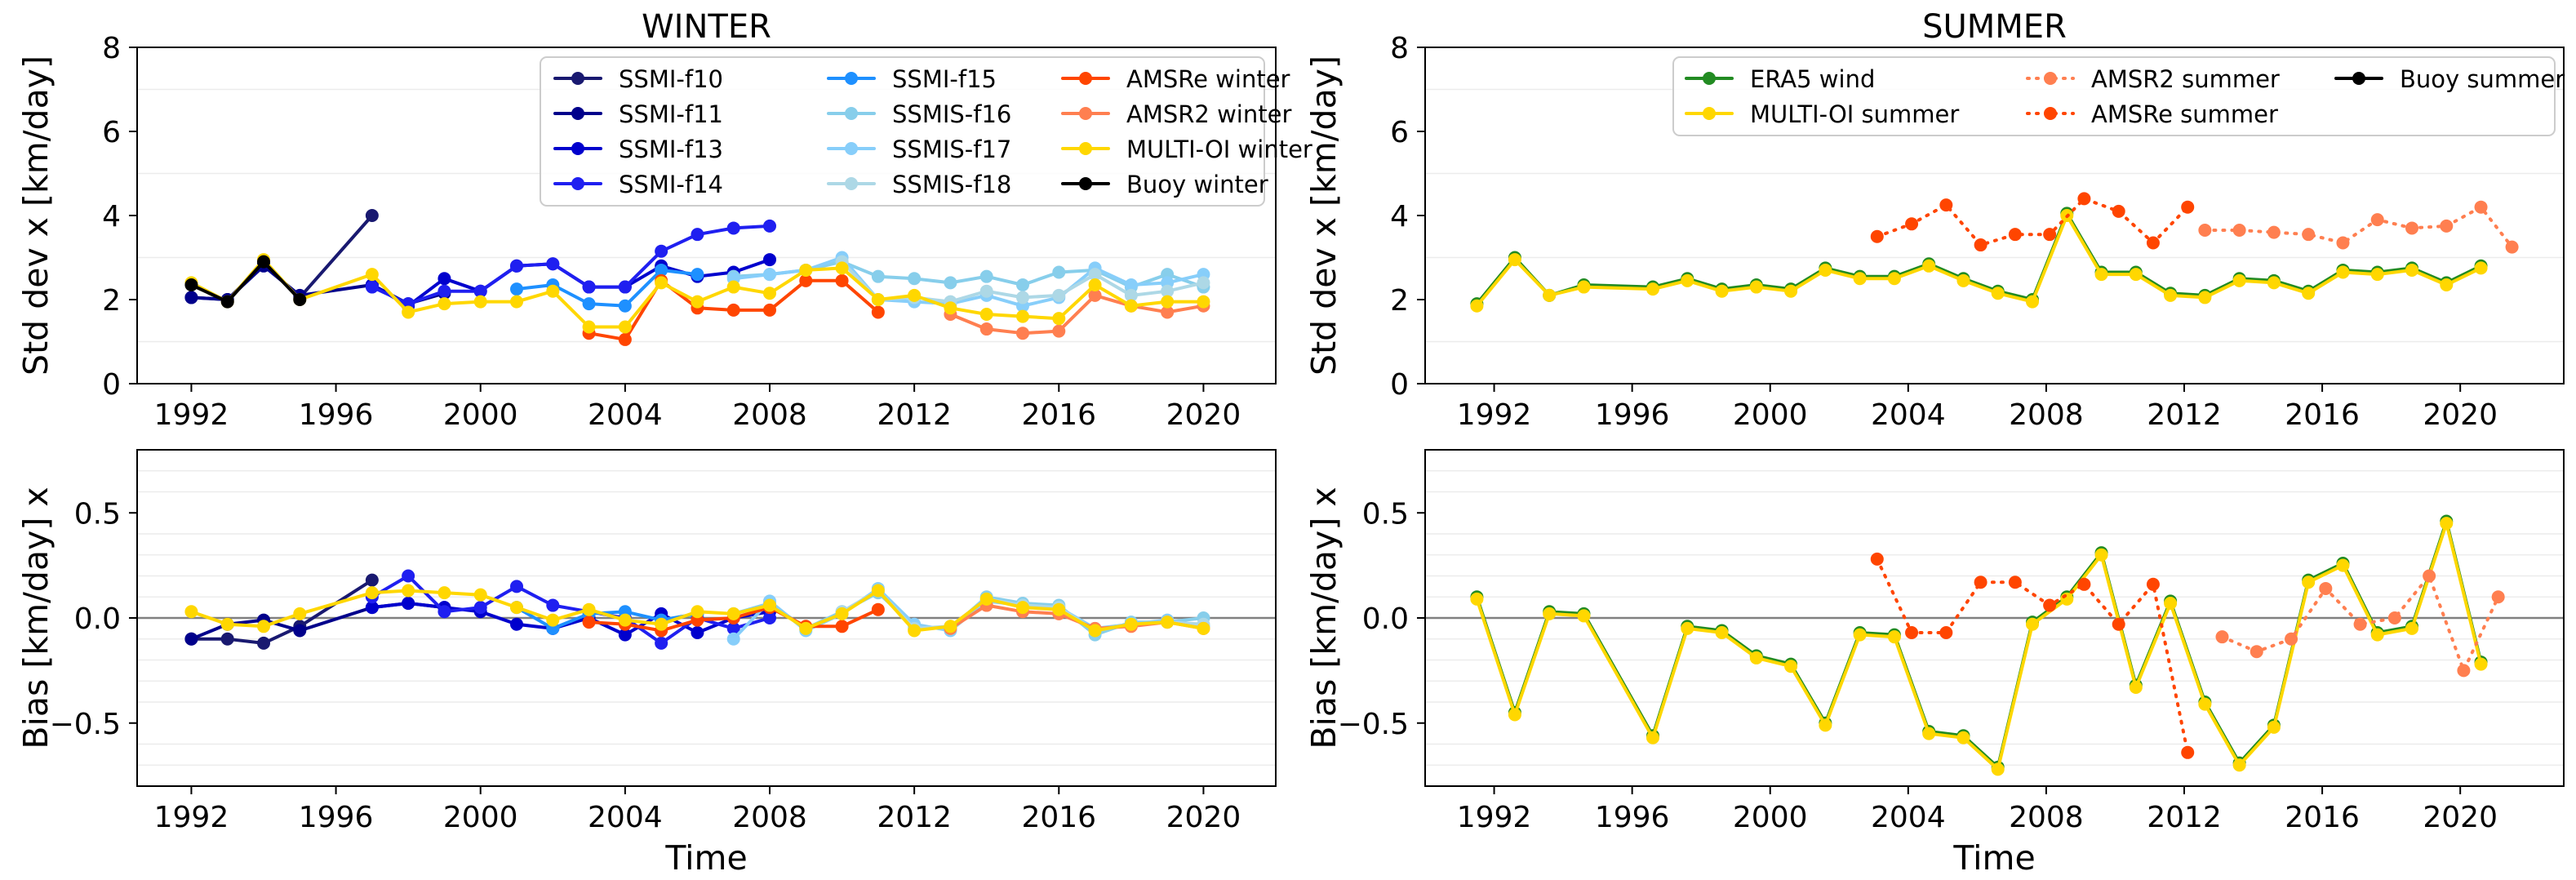 Image resolution: width=2576 pixels, height=880 pixels. I want to click on legend-label: AMSR2 winter, so click(1208, 114).